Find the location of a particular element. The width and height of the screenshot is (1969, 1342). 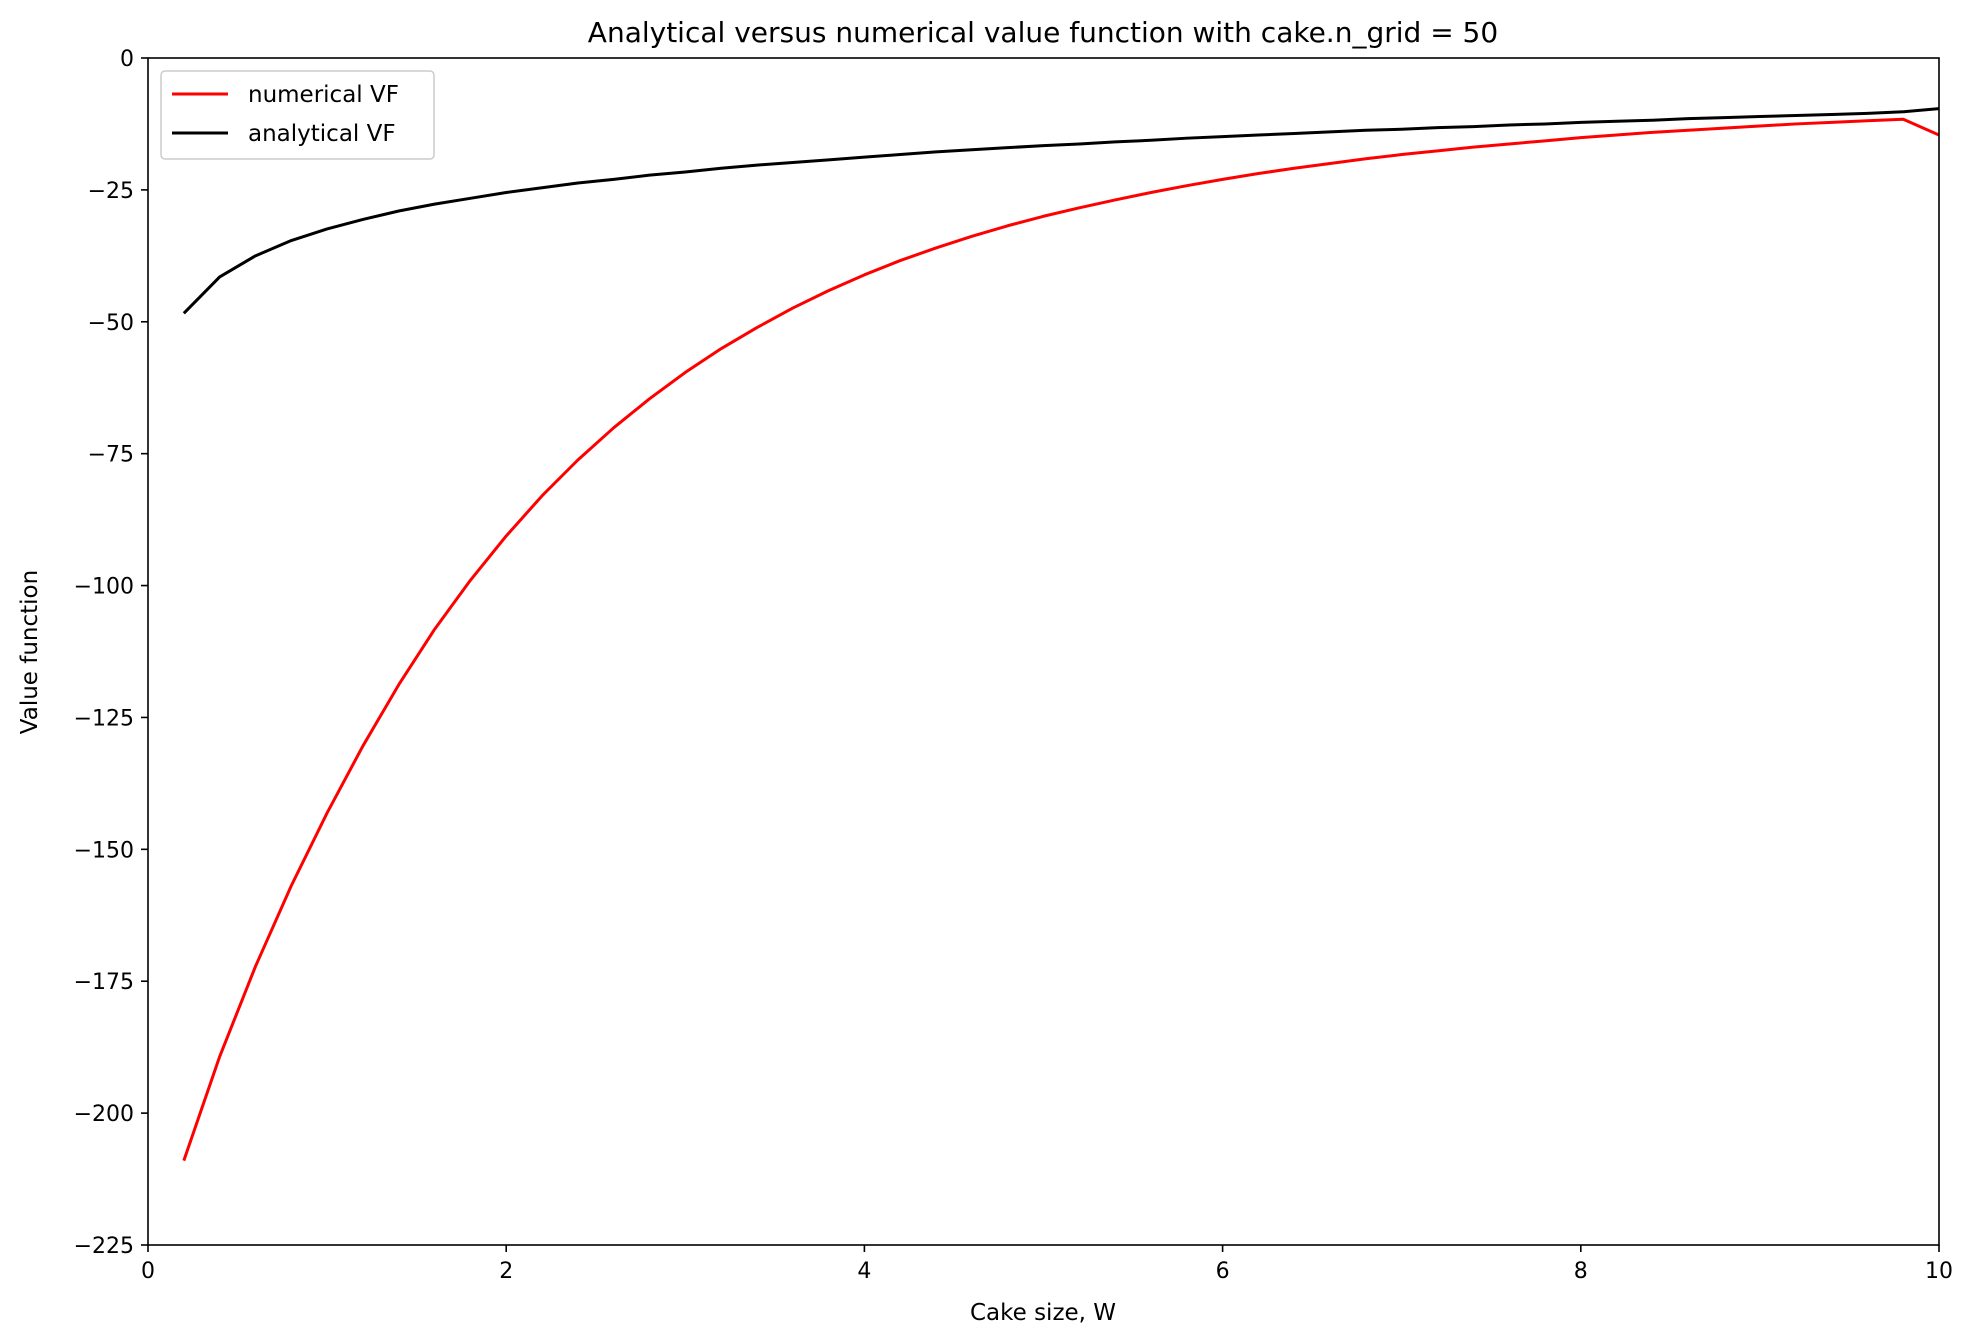

x-axis-label: Cake size, W is located at coordinates (1043, 1313).